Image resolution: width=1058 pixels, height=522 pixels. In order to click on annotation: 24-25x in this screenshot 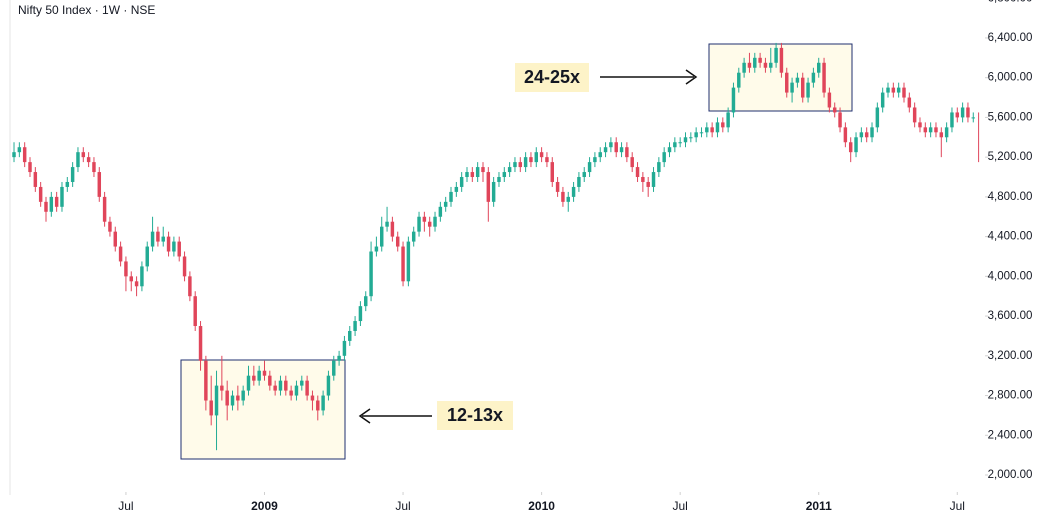, I will do `click(552, 77)`.